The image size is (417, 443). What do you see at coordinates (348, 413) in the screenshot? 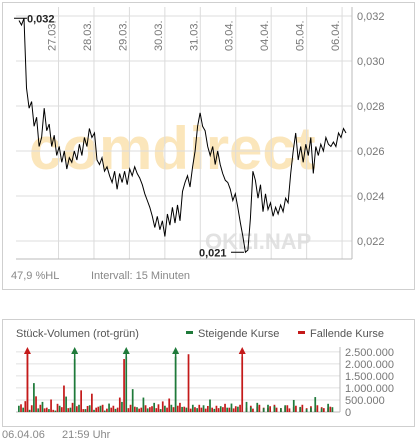
I see `y-tick-label: 0` at bounding box center [348, 413].